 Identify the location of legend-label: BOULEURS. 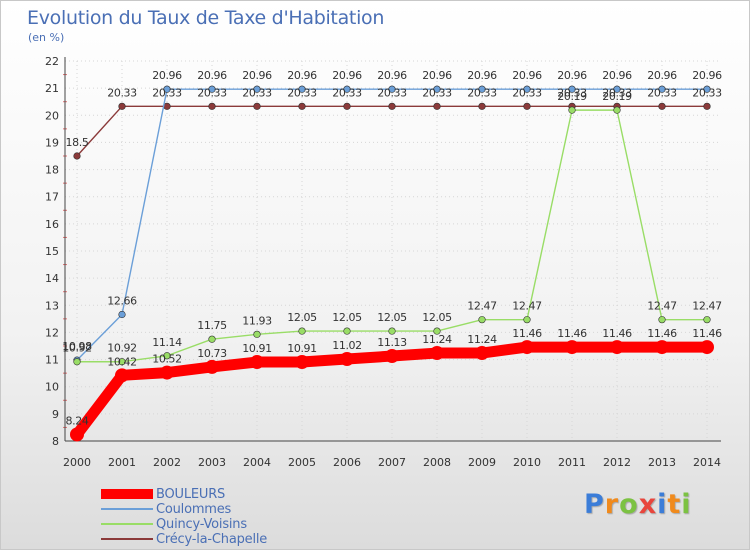
(191, 494).